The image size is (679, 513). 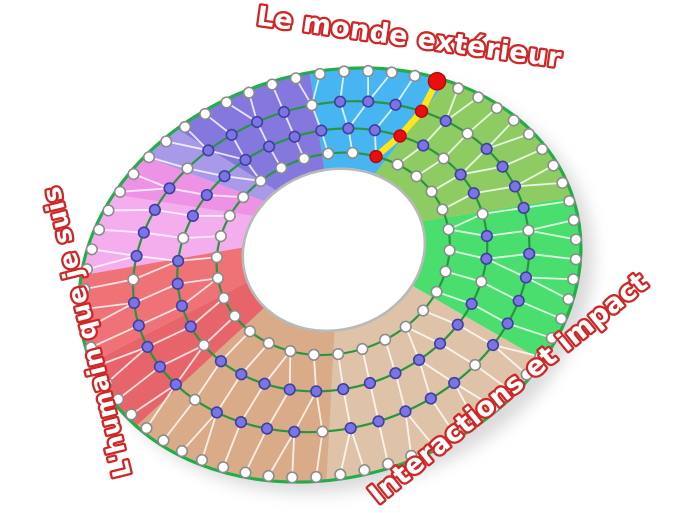 I want to click on sector-green-main, so click(x=505, y=284).